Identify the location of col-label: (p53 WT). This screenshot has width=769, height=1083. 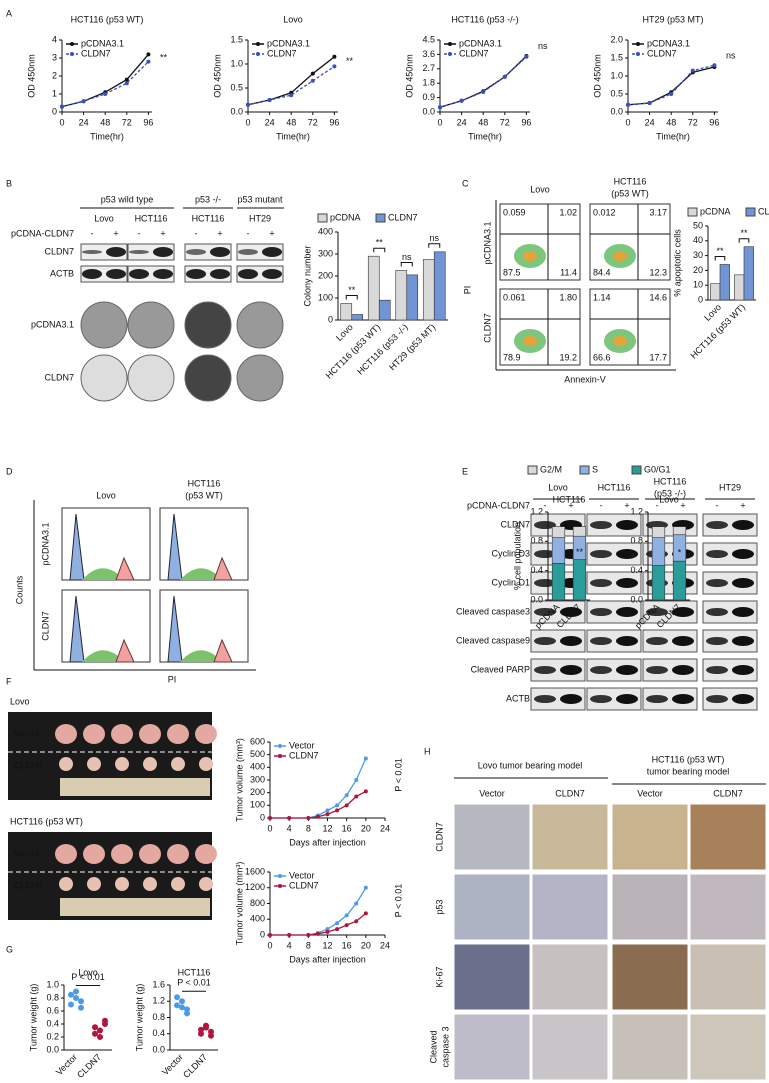
(630, 193).